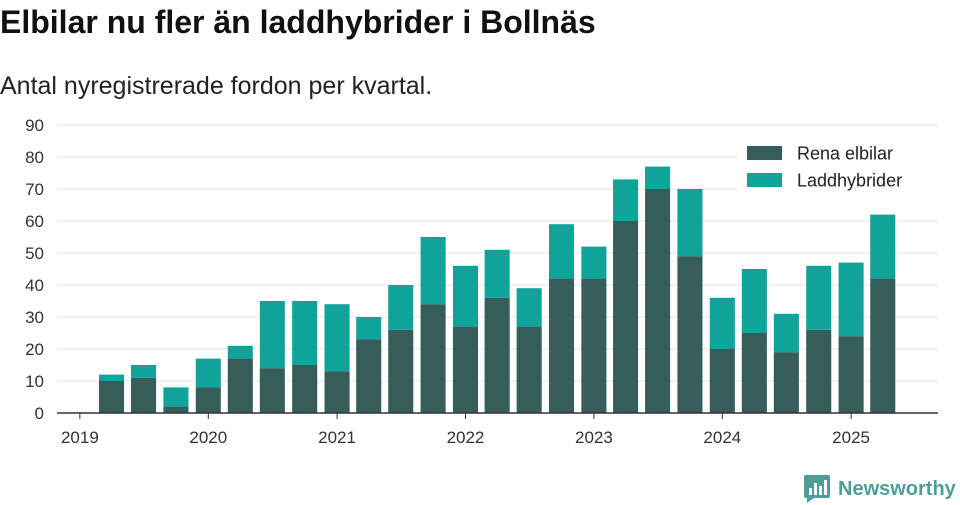 The image size is (960, 505). I want to click on y-tick-label-40: 40, so click(34, 285).